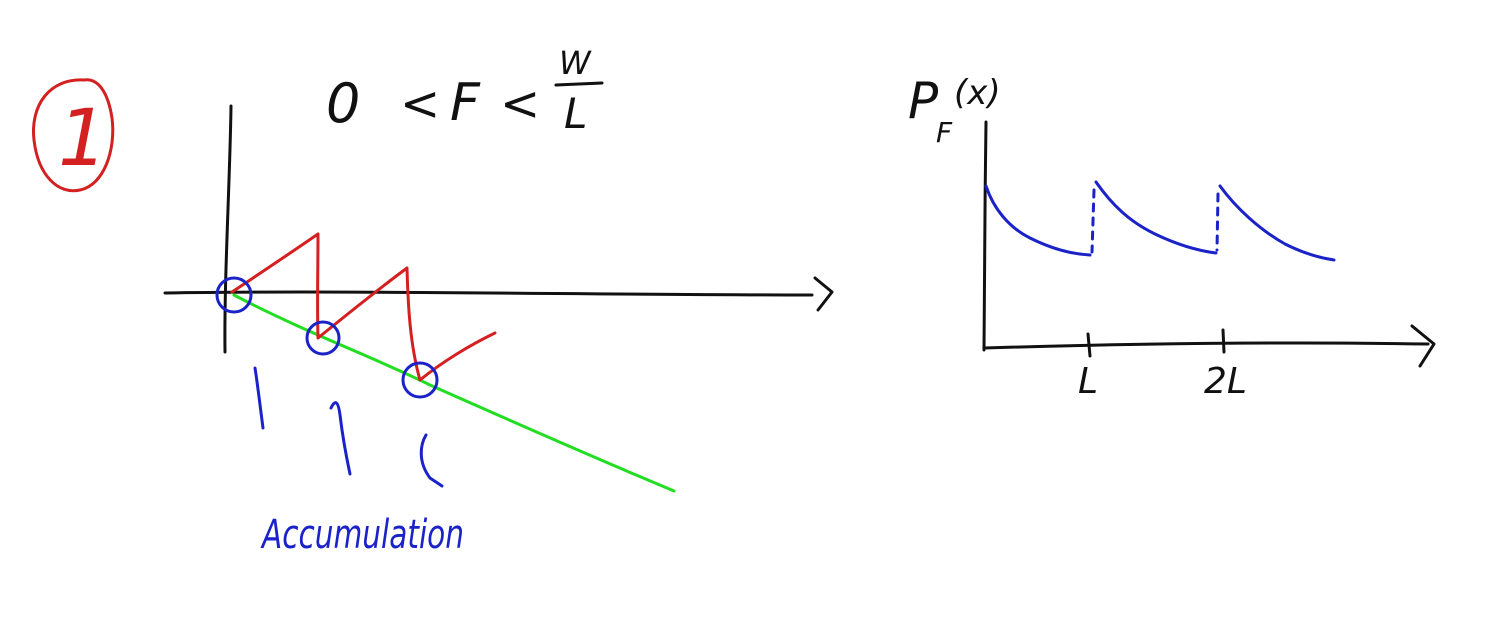 The height and width of the screenshot is (633, 1485). What do you see at coordinates (362, 535) in the screenshot?
I see `accumulation-label: Accumulation` at bounding box center [362, 535].